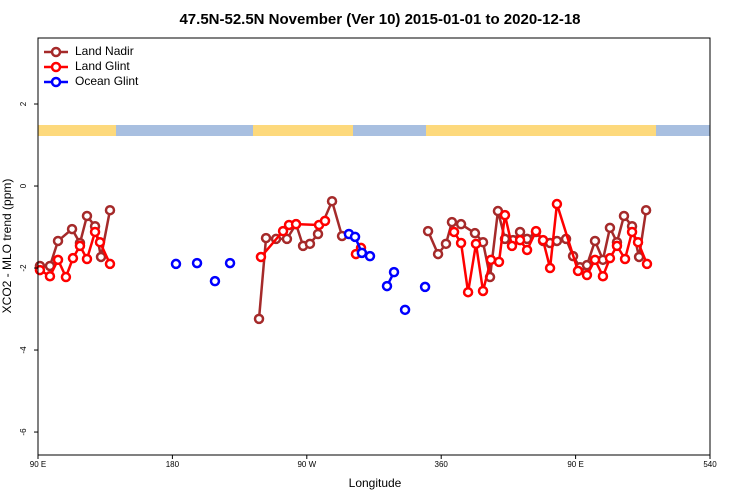  What do you see at coordinates (374, 130) in the screenshot?
I see `surface-strip` at bounding box center [374, 130].